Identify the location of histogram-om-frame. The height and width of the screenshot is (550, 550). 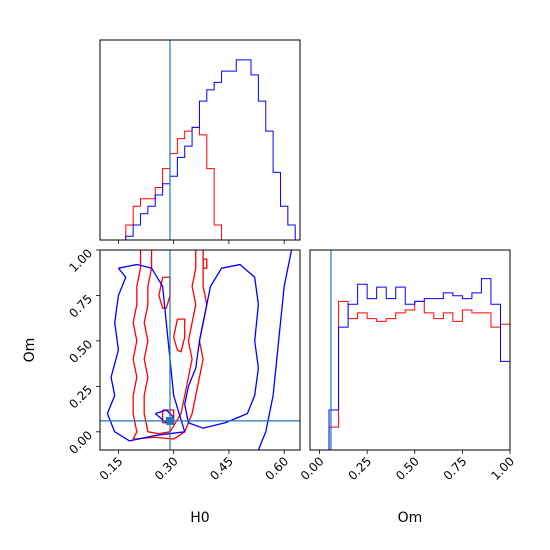
(410, 350).